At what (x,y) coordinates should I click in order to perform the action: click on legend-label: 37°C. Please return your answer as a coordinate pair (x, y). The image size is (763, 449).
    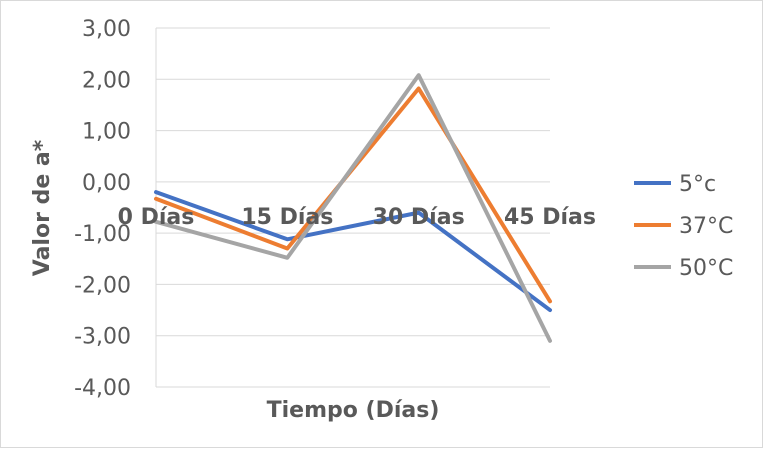
    Looking at the image, I should click on (706, 226).